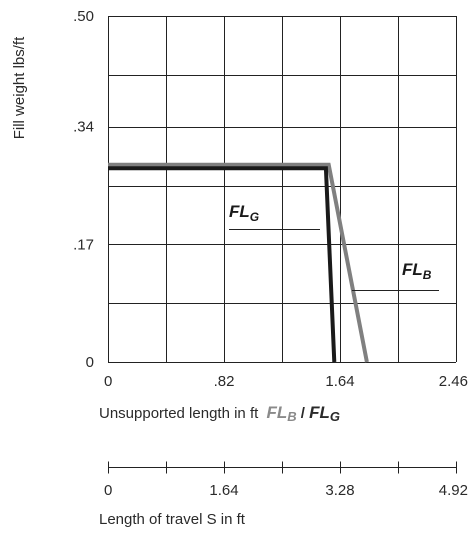  Describe the element at coordinates (339, 381) in the screenshot. I see `x-tick-label: 1.64` at that location.